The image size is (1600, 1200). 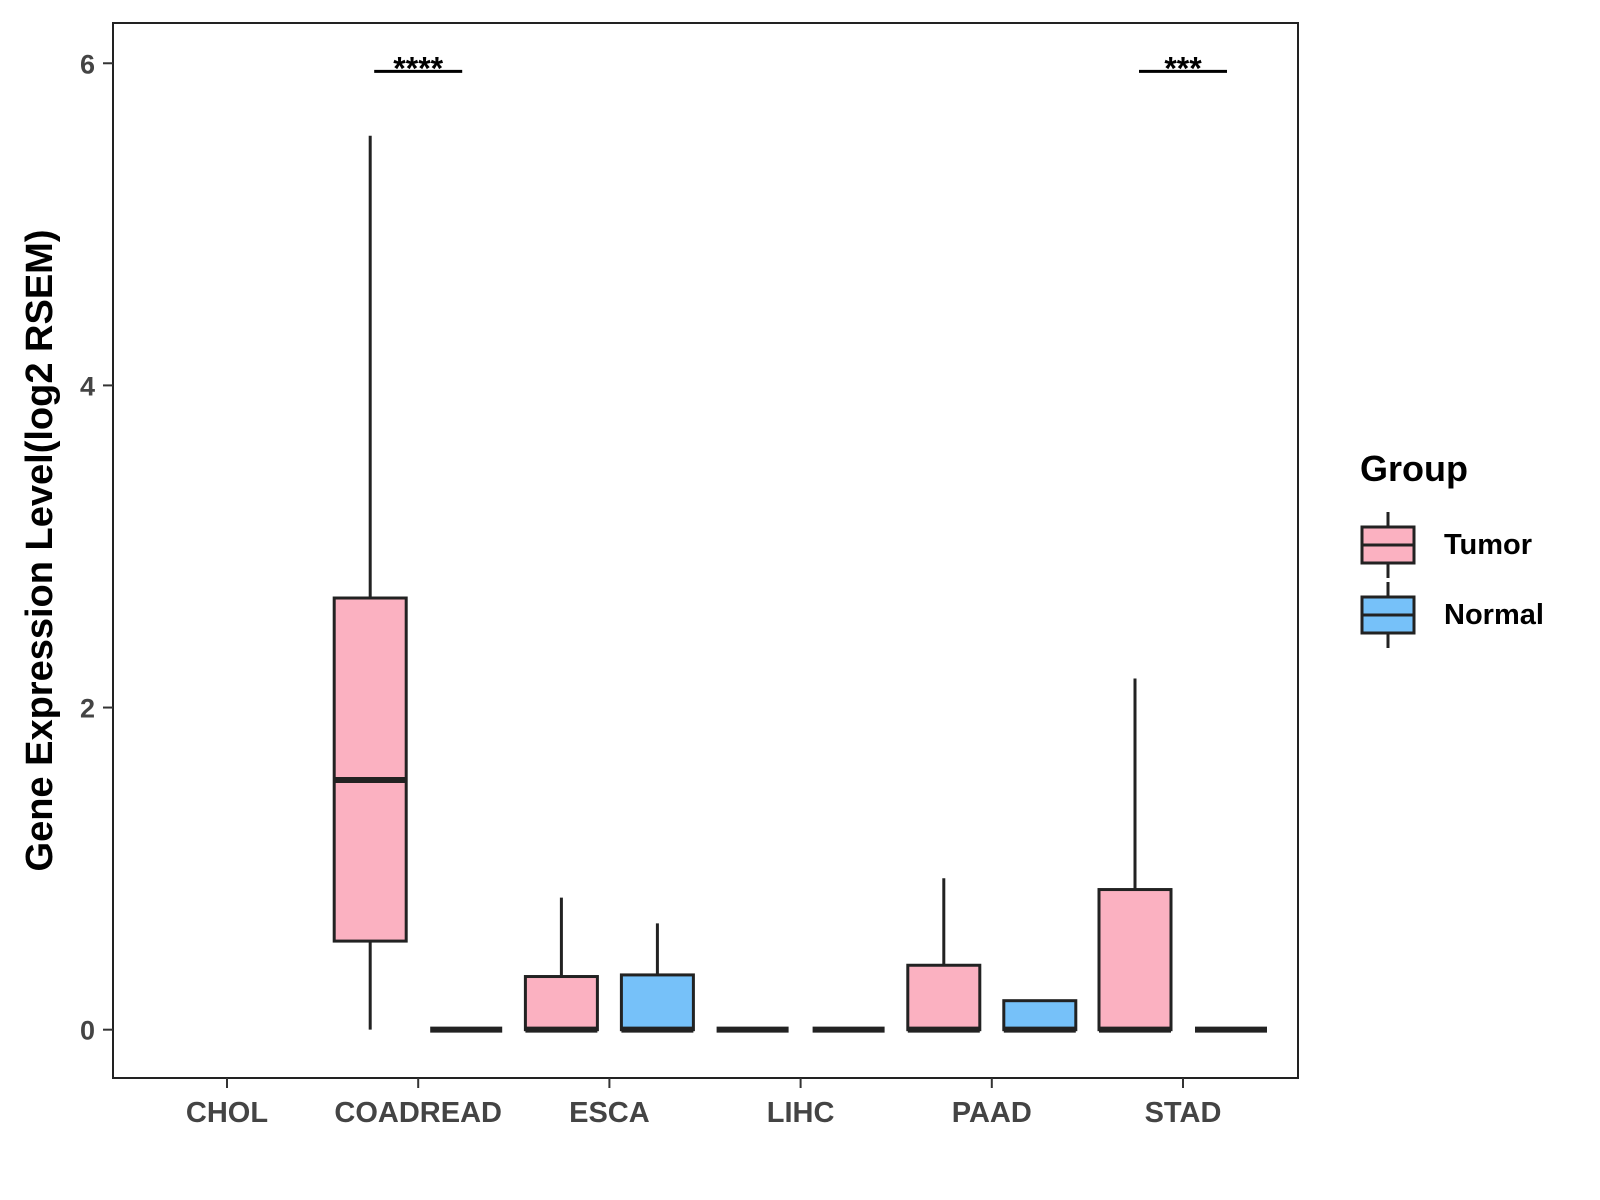 I want to click on legend-item-tumor: Tumor, so click(x=1452, y=545).